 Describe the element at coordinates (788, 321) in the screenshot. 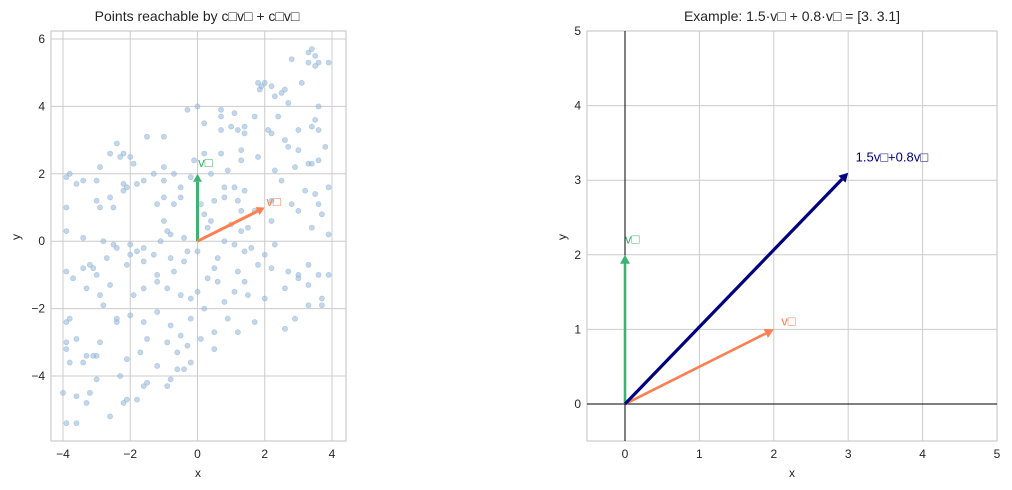

I see `right-vector-2-label: v□` at that location.